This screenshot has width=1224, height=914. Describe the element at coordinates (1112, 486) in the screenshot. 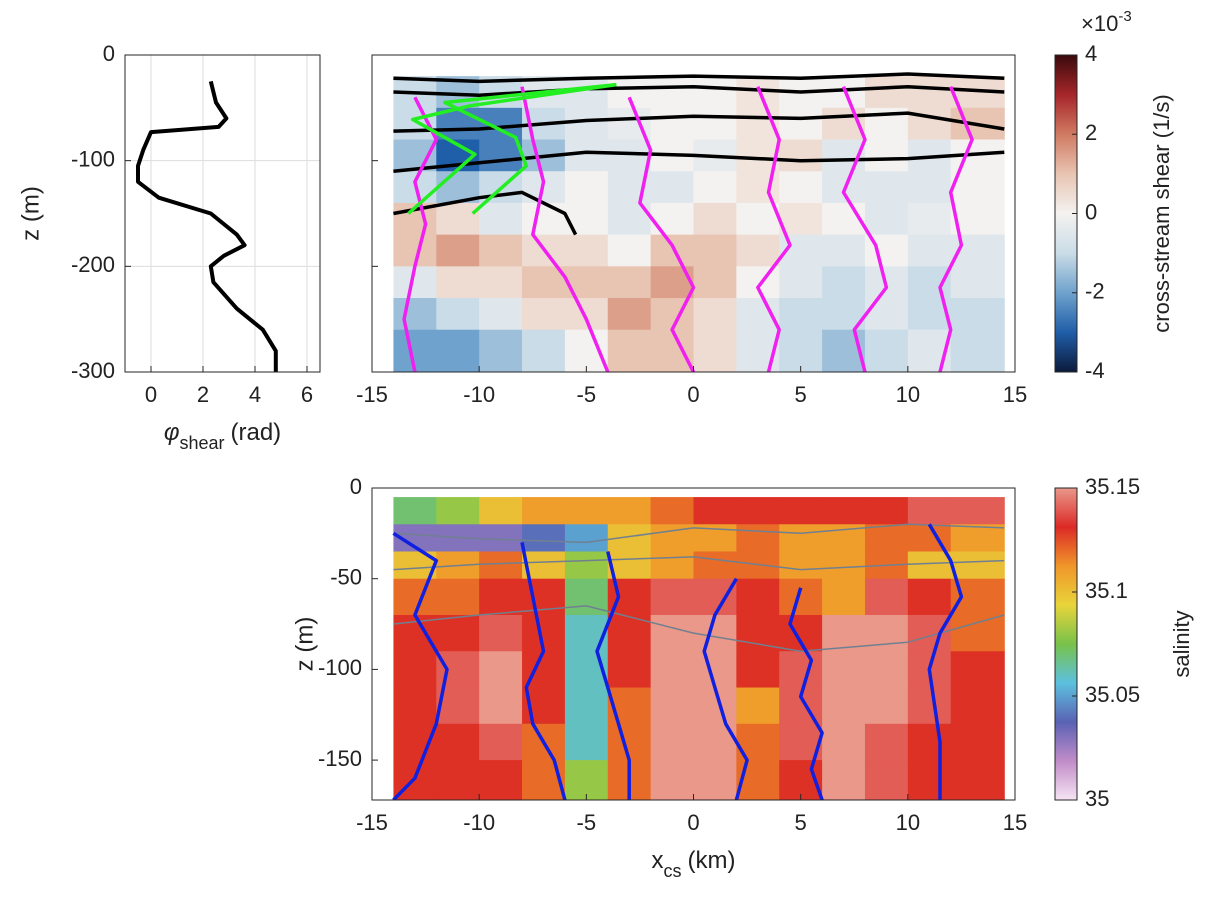

I see `colorbar-tick-label: 35.15` at that location.